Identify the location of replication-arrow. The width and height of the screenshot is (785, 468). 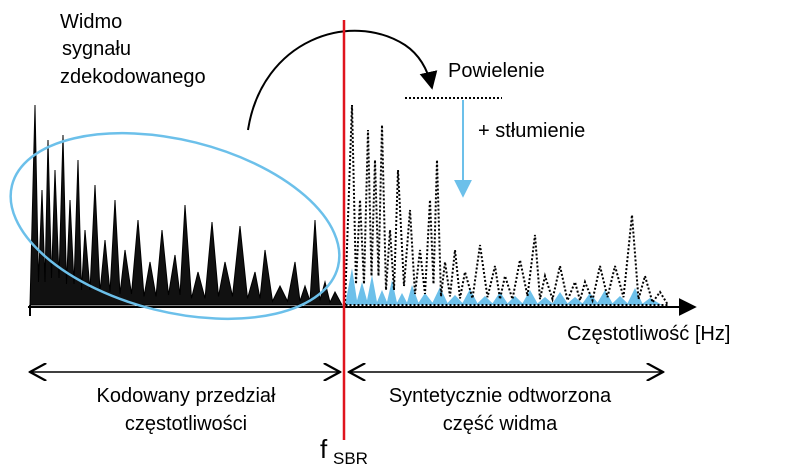
(342, 80).